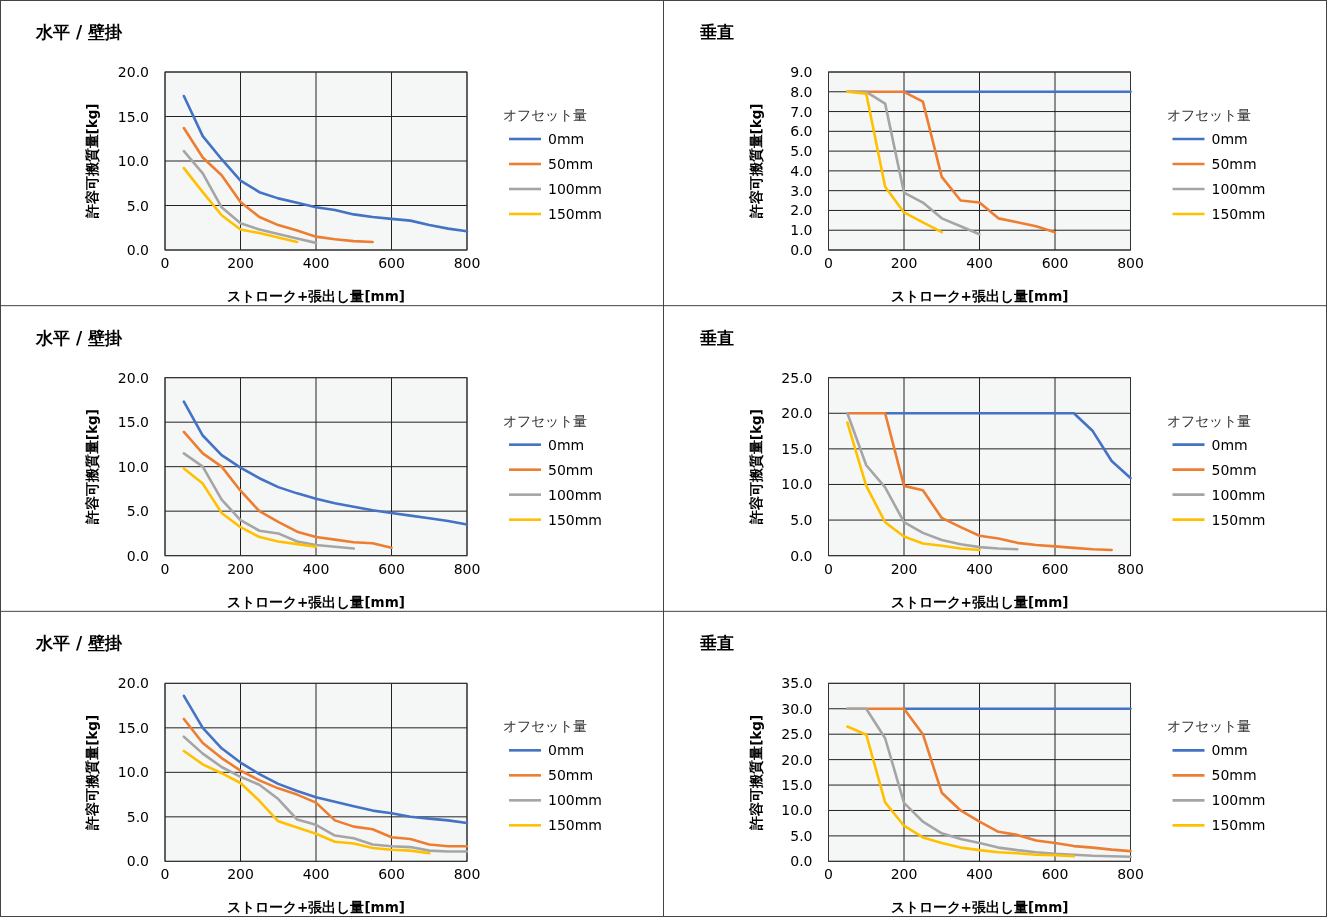  I want to click on y-tick-label: 4.0, so click(801, 170).